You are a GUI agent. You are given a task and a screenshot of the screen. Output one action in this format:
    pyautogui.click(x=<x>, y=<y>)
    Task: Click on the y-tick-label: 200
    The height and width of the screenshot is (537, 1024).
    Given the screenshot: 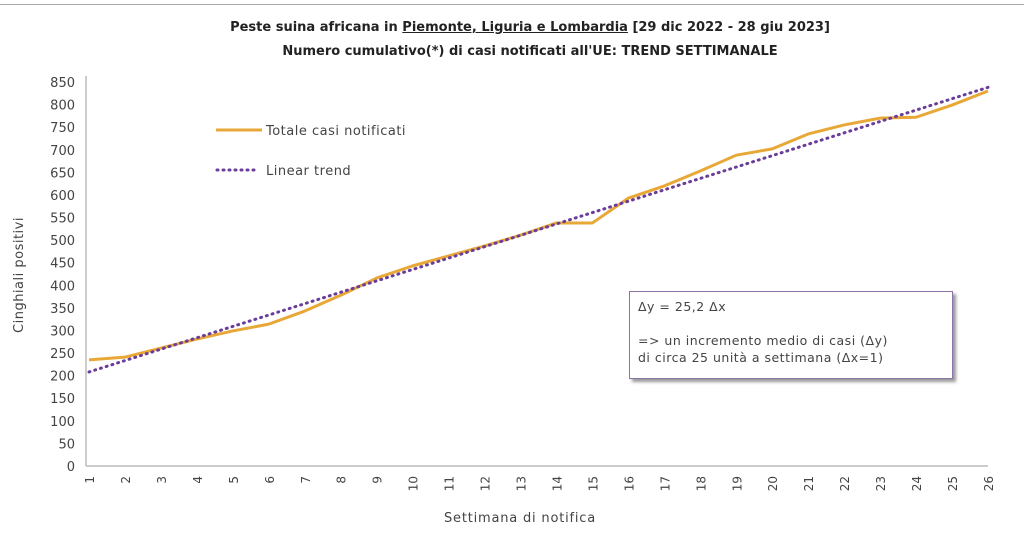 What is the action you would take?
    pyautogui.click(x=62, y=377)
    